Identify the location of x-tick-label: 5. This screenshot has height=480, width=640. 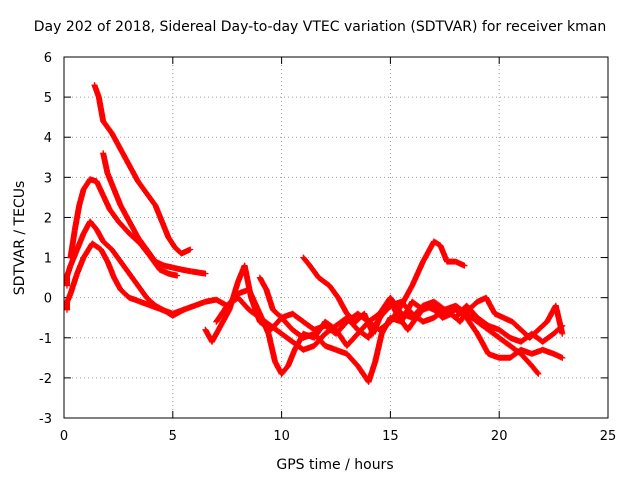
(173, 436).